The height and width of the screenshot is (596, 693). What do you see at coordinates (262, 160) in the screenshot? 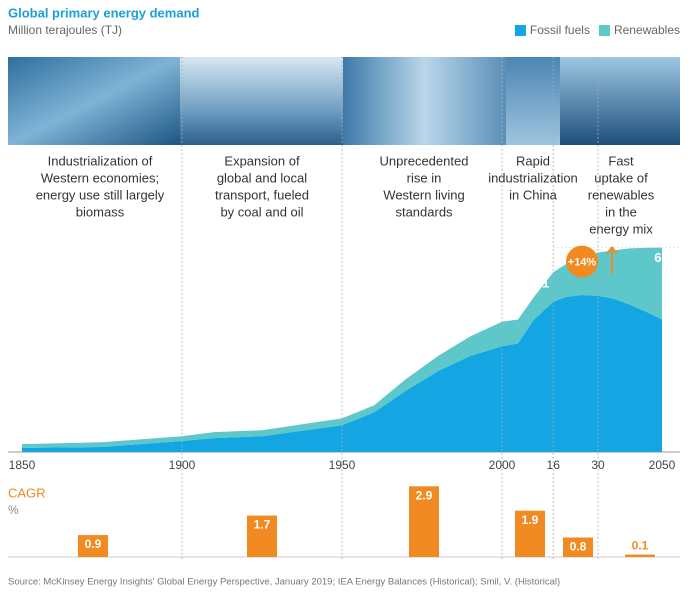
I see `era-label: Expansion of` at bounding box center [262, 160].